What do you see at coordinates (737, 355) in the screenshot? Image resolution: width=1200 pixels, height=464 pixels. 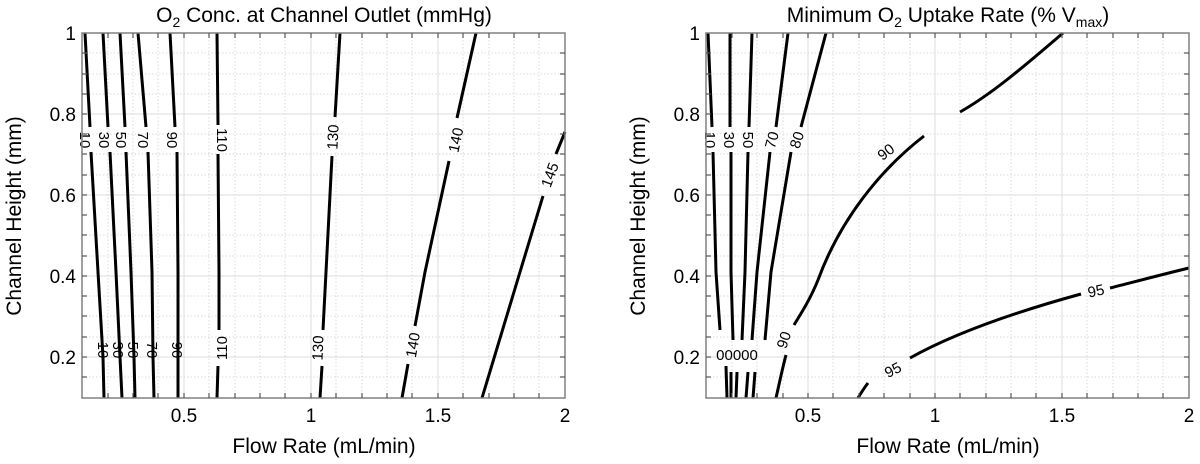 I see `svg-text: 00000` at bounding box center [737, 355].